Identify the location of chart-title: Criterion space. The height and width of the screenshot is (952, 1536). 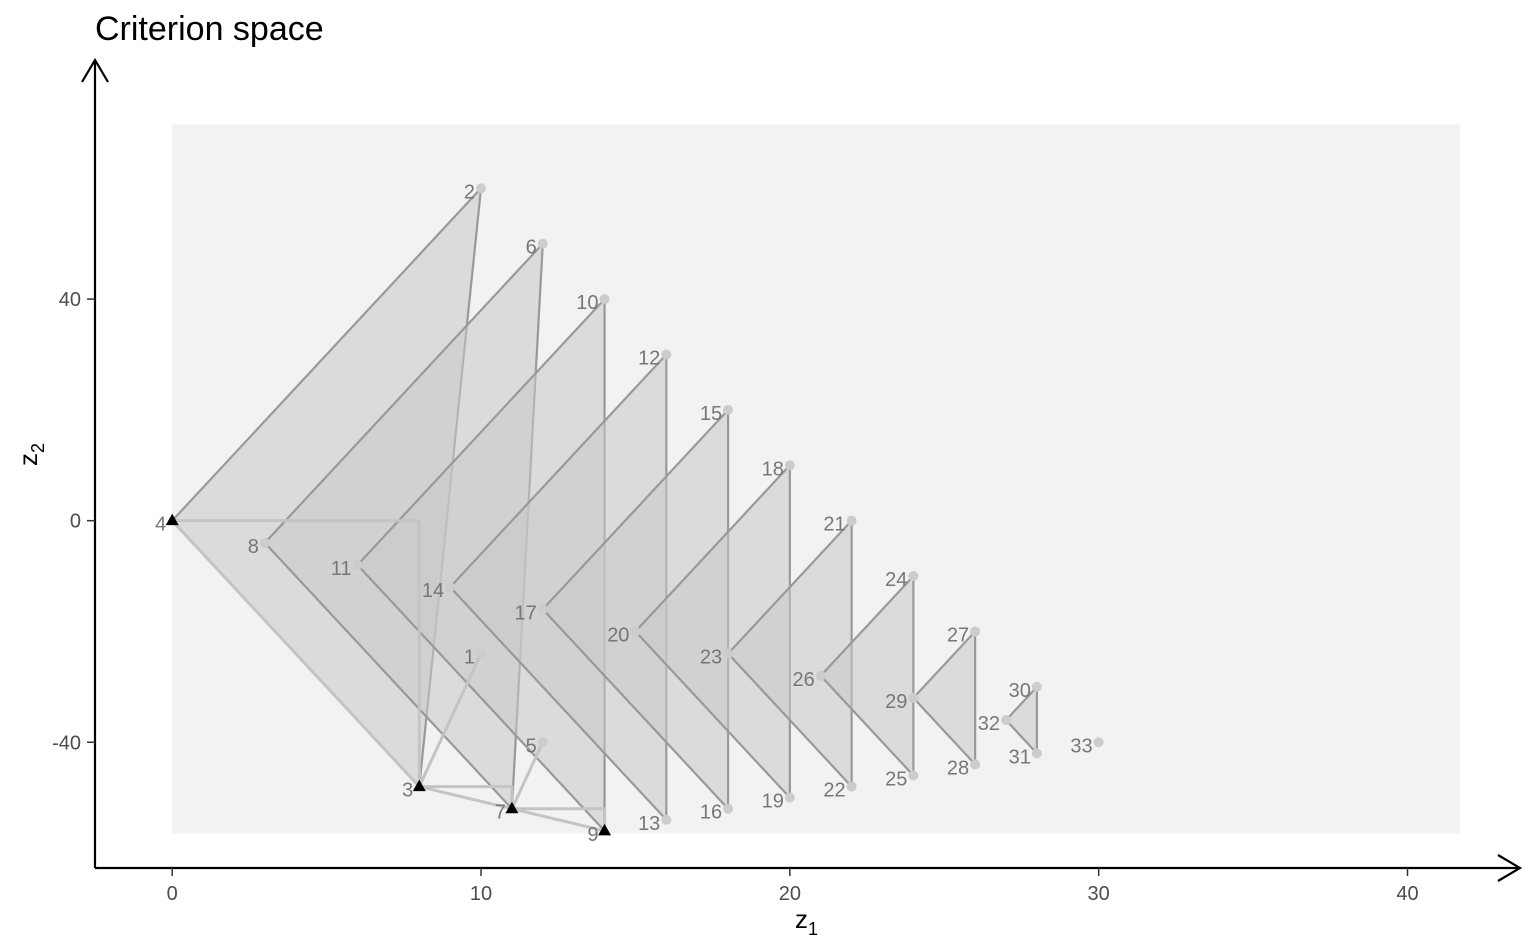
(209, 29).